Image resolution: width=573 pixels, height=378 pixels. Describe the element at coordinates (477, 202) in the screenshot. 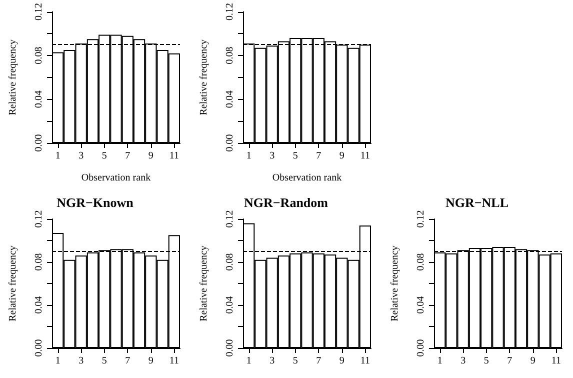

I see `chart-title: NGR−NLL` at that location.